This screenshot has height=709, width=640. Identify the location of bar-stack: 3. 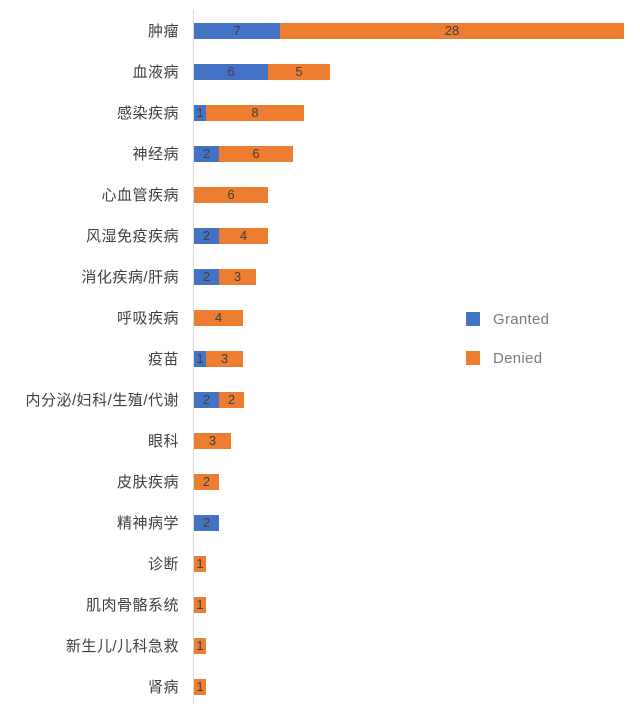
(212, 440).